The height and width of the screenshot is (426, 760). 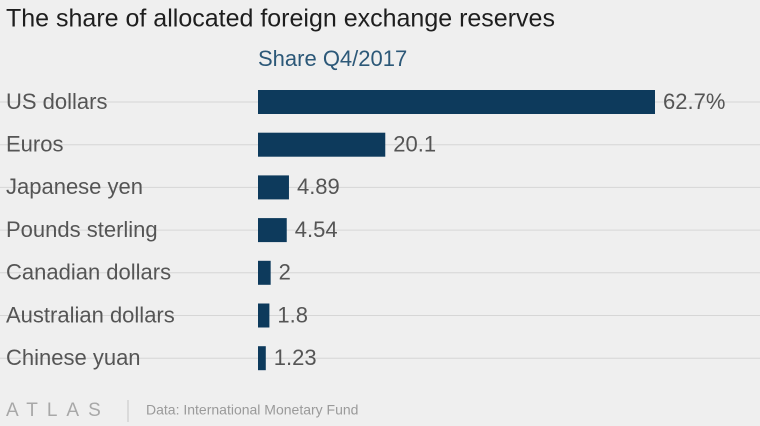 What do you see at coordinates (414, 144) in the screenshot?
I see `value-label: 20.1` at bounding box center [414, 144].